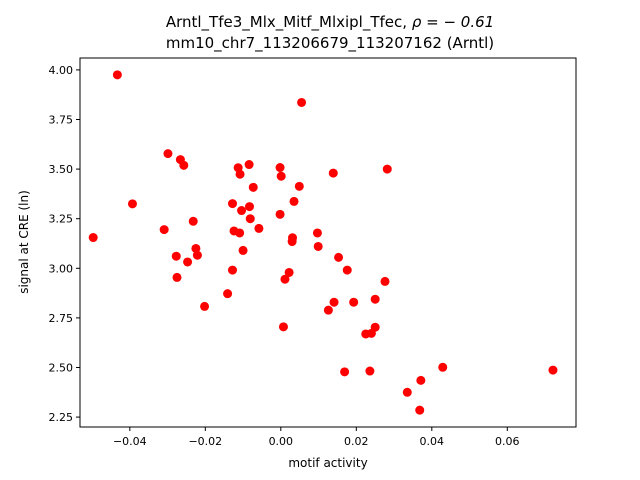 Image resolution: width=640 pixels, height=480 pixels. I want to click on chart-title-rho: ρ = − 0.61, so click(453, 22).